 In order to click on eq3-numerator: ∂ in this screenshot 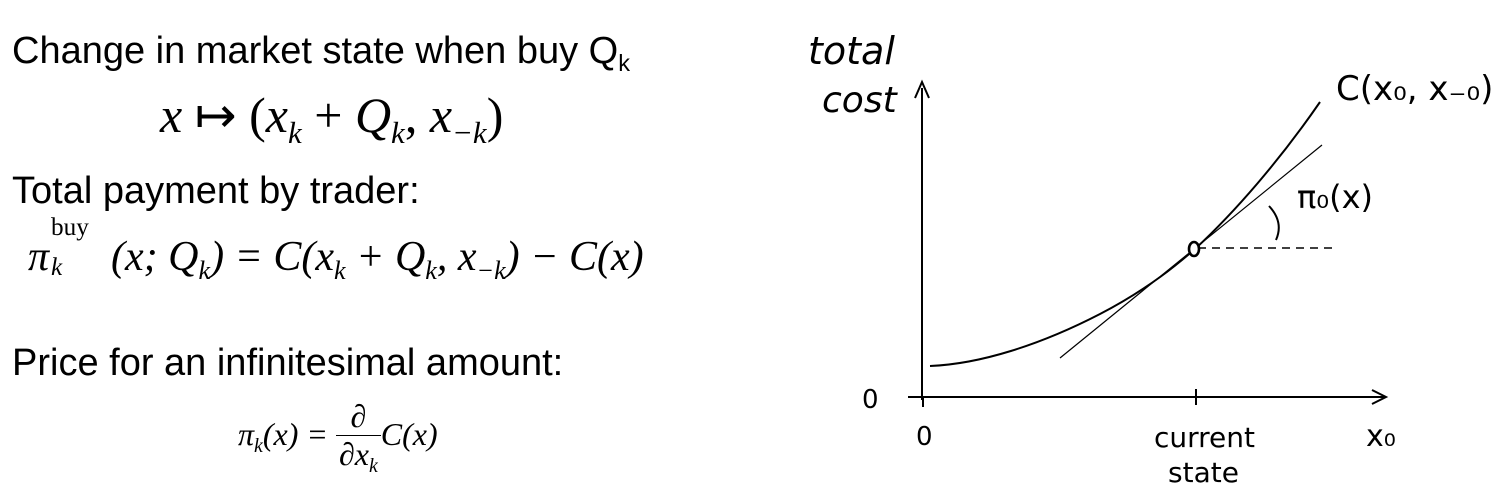, I will do `click(358, 417)`.